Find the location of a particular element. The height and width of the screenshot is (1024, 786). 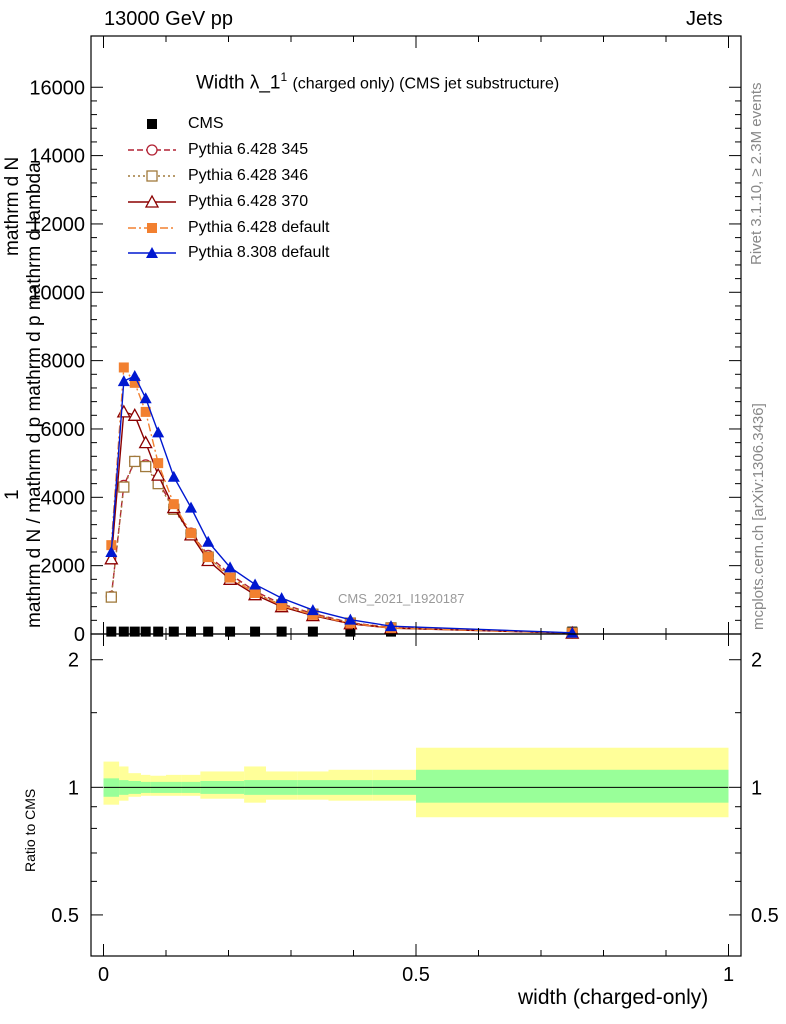

analysis-watermark: CMS_2021_I1920187 is located at coordinates (401, 598).